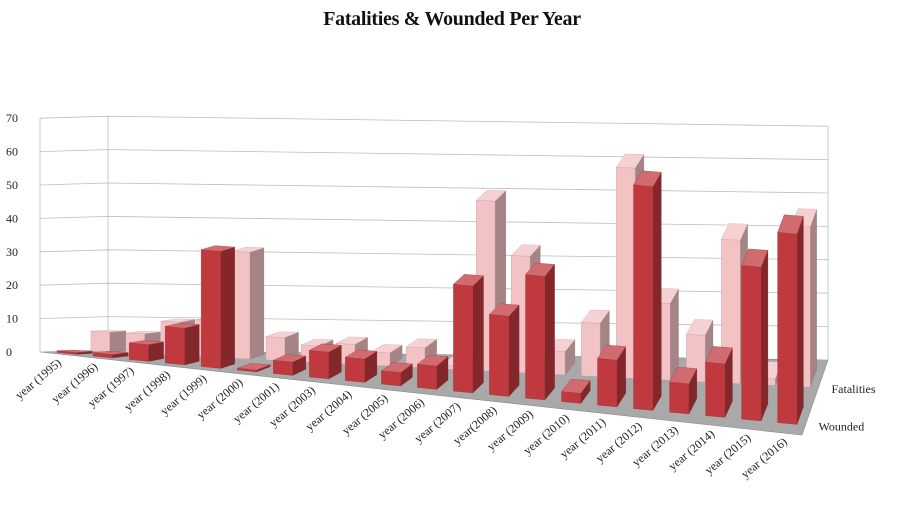  Describe the element at coordinates (12, 319) in the screenshot. I see `y-tick-label: 10` at that location.